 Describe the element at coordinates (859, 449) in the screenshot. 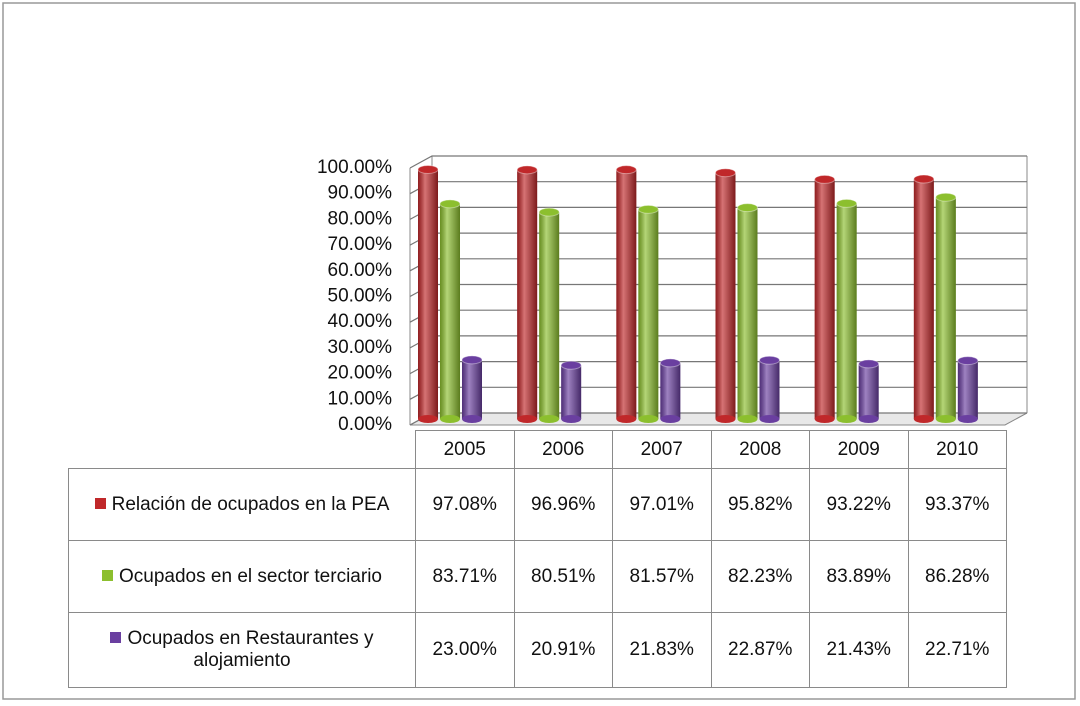

I see `x-tick-label: 2009` at that location.